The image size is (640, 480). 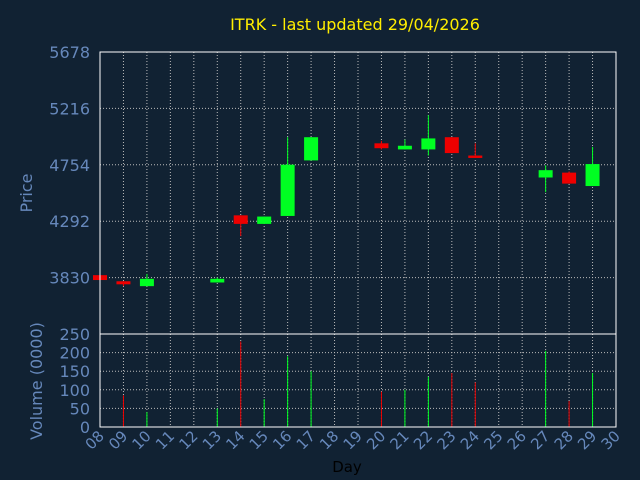 I want to click on price-tick-label: 4754, so click(x=69, y=165).